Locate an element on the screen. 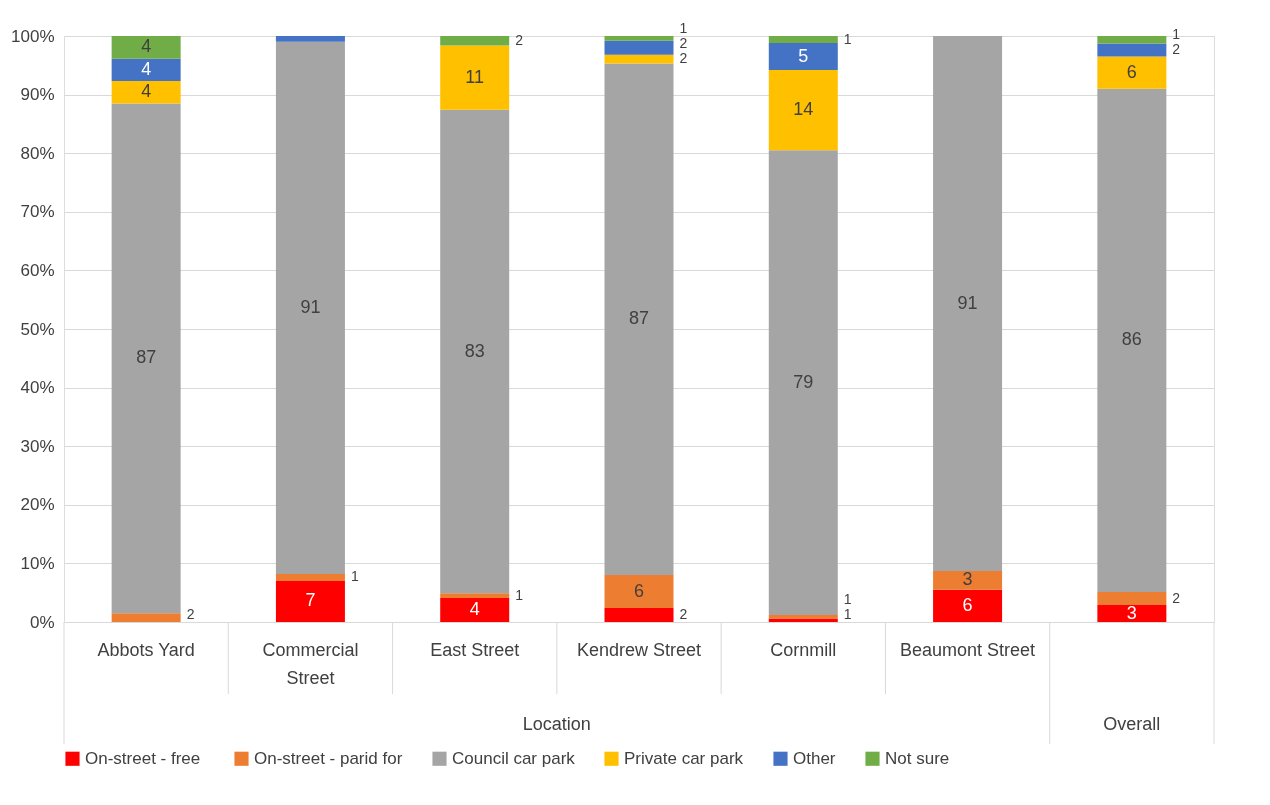  x-tick-label: Cornmill is located at coordinates (803, 650).